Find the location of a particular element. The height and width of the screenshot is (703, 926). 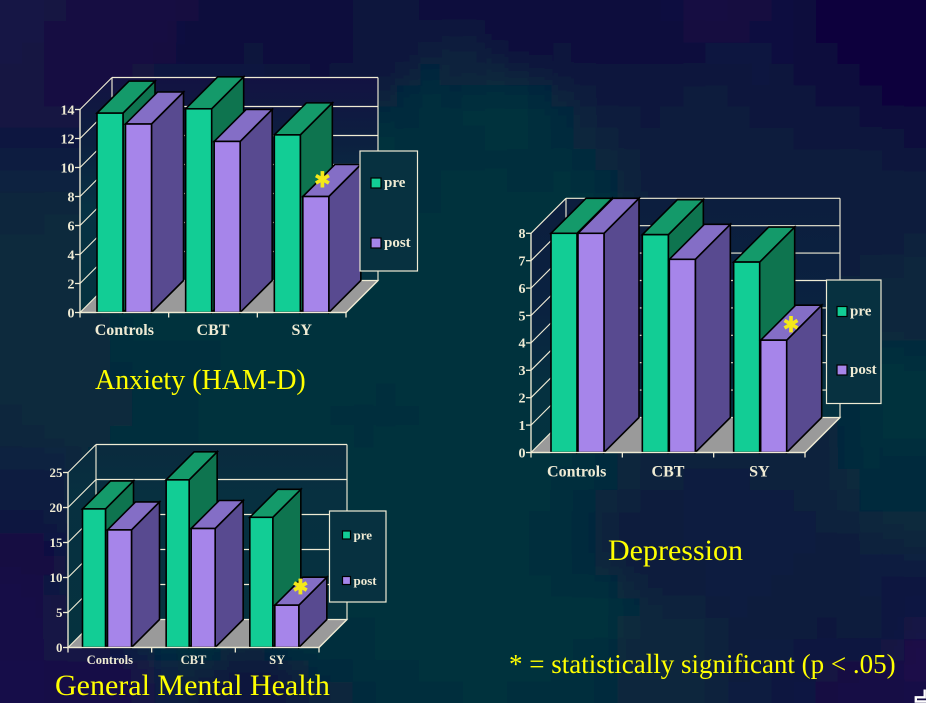

svg-text: 15 is located at coordinates (57, 542).